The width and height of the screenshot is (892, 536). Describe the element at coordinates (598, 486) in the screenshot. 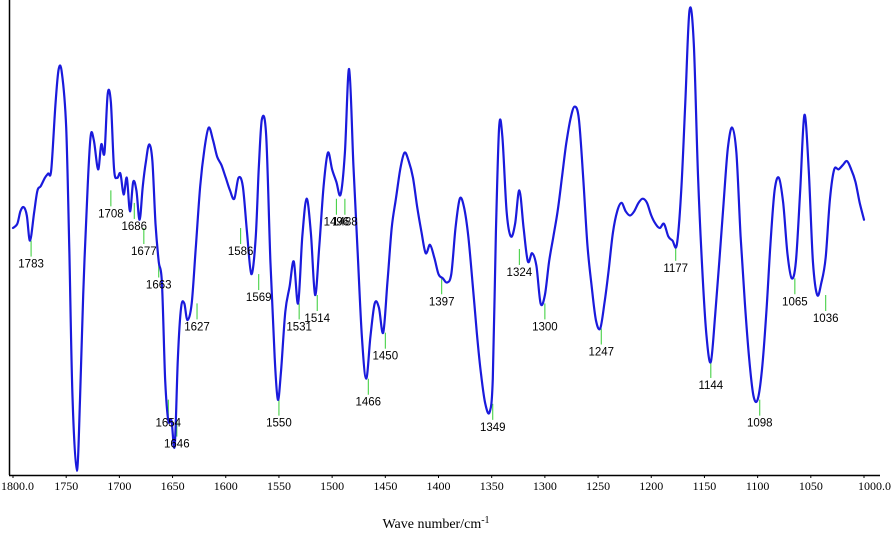

I see `x-tick-label: 1250` at that location.